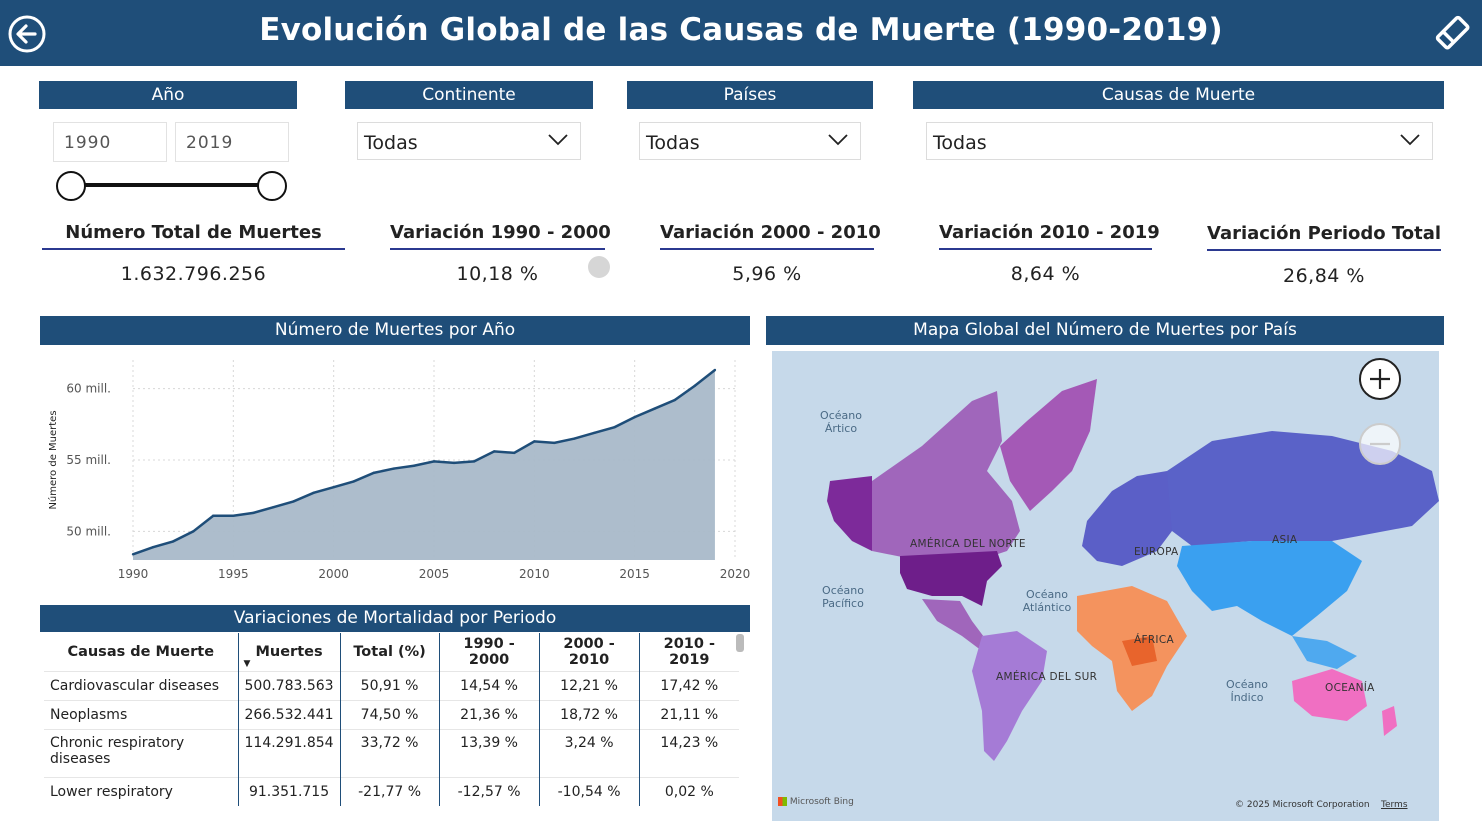  Describe the element at coordinates (141, 791) in the screenshot. I see `cause-cell: Lower respiratory` at that location.